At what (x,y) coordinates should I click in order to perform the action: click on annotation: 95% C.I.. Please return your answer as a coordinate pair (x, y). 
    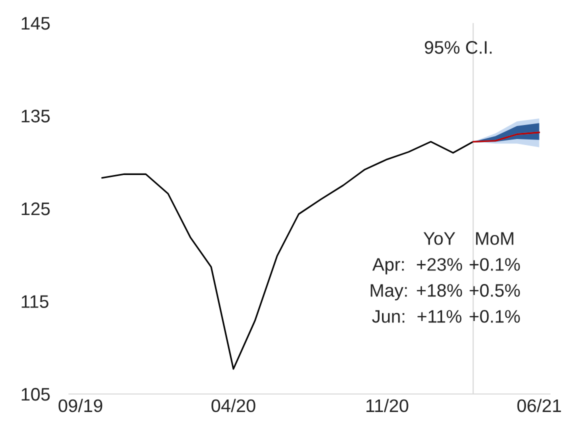
    Looking at the image, I should click on (458, 47).